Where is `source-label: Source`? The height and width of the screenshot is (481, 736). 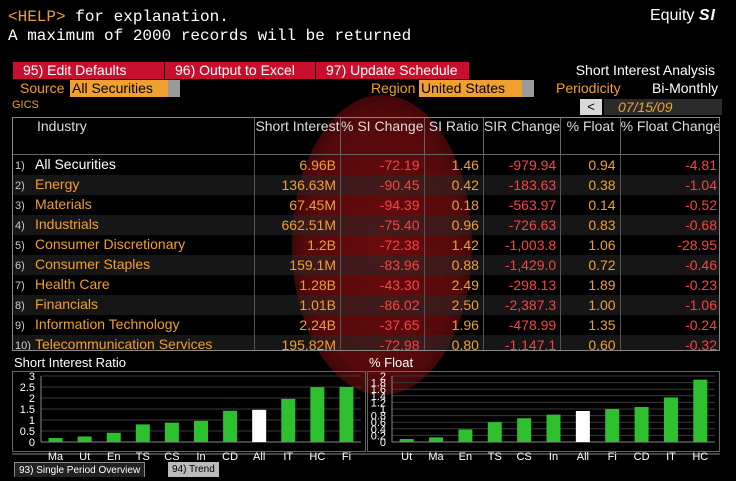
source-label: Source is located at coordinates (42, 88).